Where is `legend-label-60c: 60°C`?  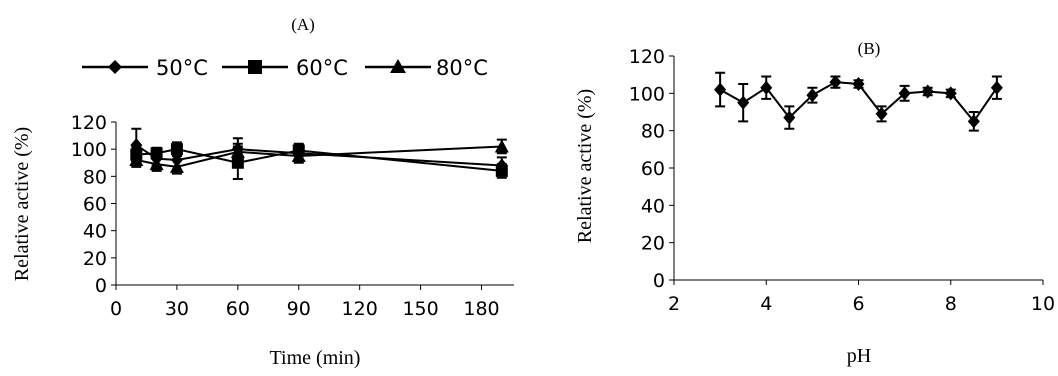 legend-label-60c: 60°C is located at coordinates (322, 68).